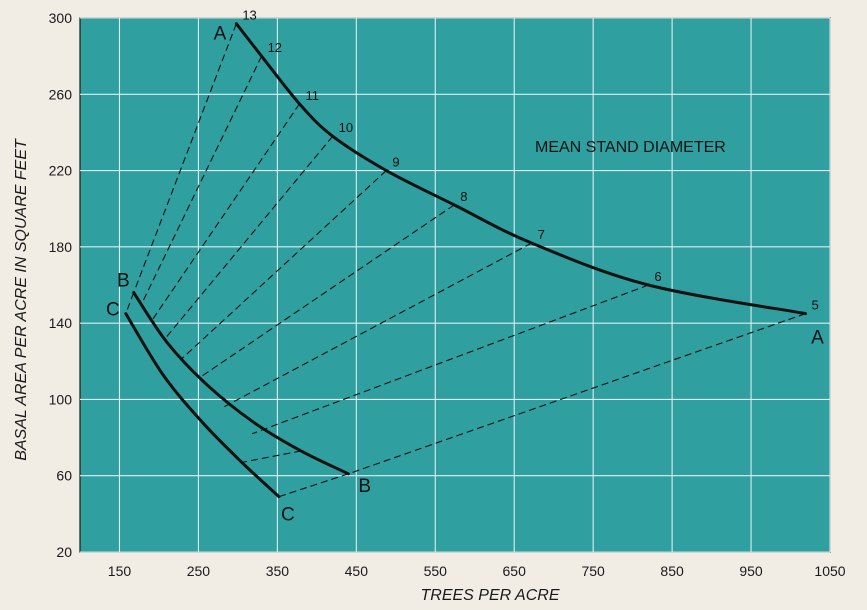 The width and height of the screenshot is (867, 610). Describe the element at coordinates (249, 15) in the screenshot. I see `diameter-label-13: 13` at that location.